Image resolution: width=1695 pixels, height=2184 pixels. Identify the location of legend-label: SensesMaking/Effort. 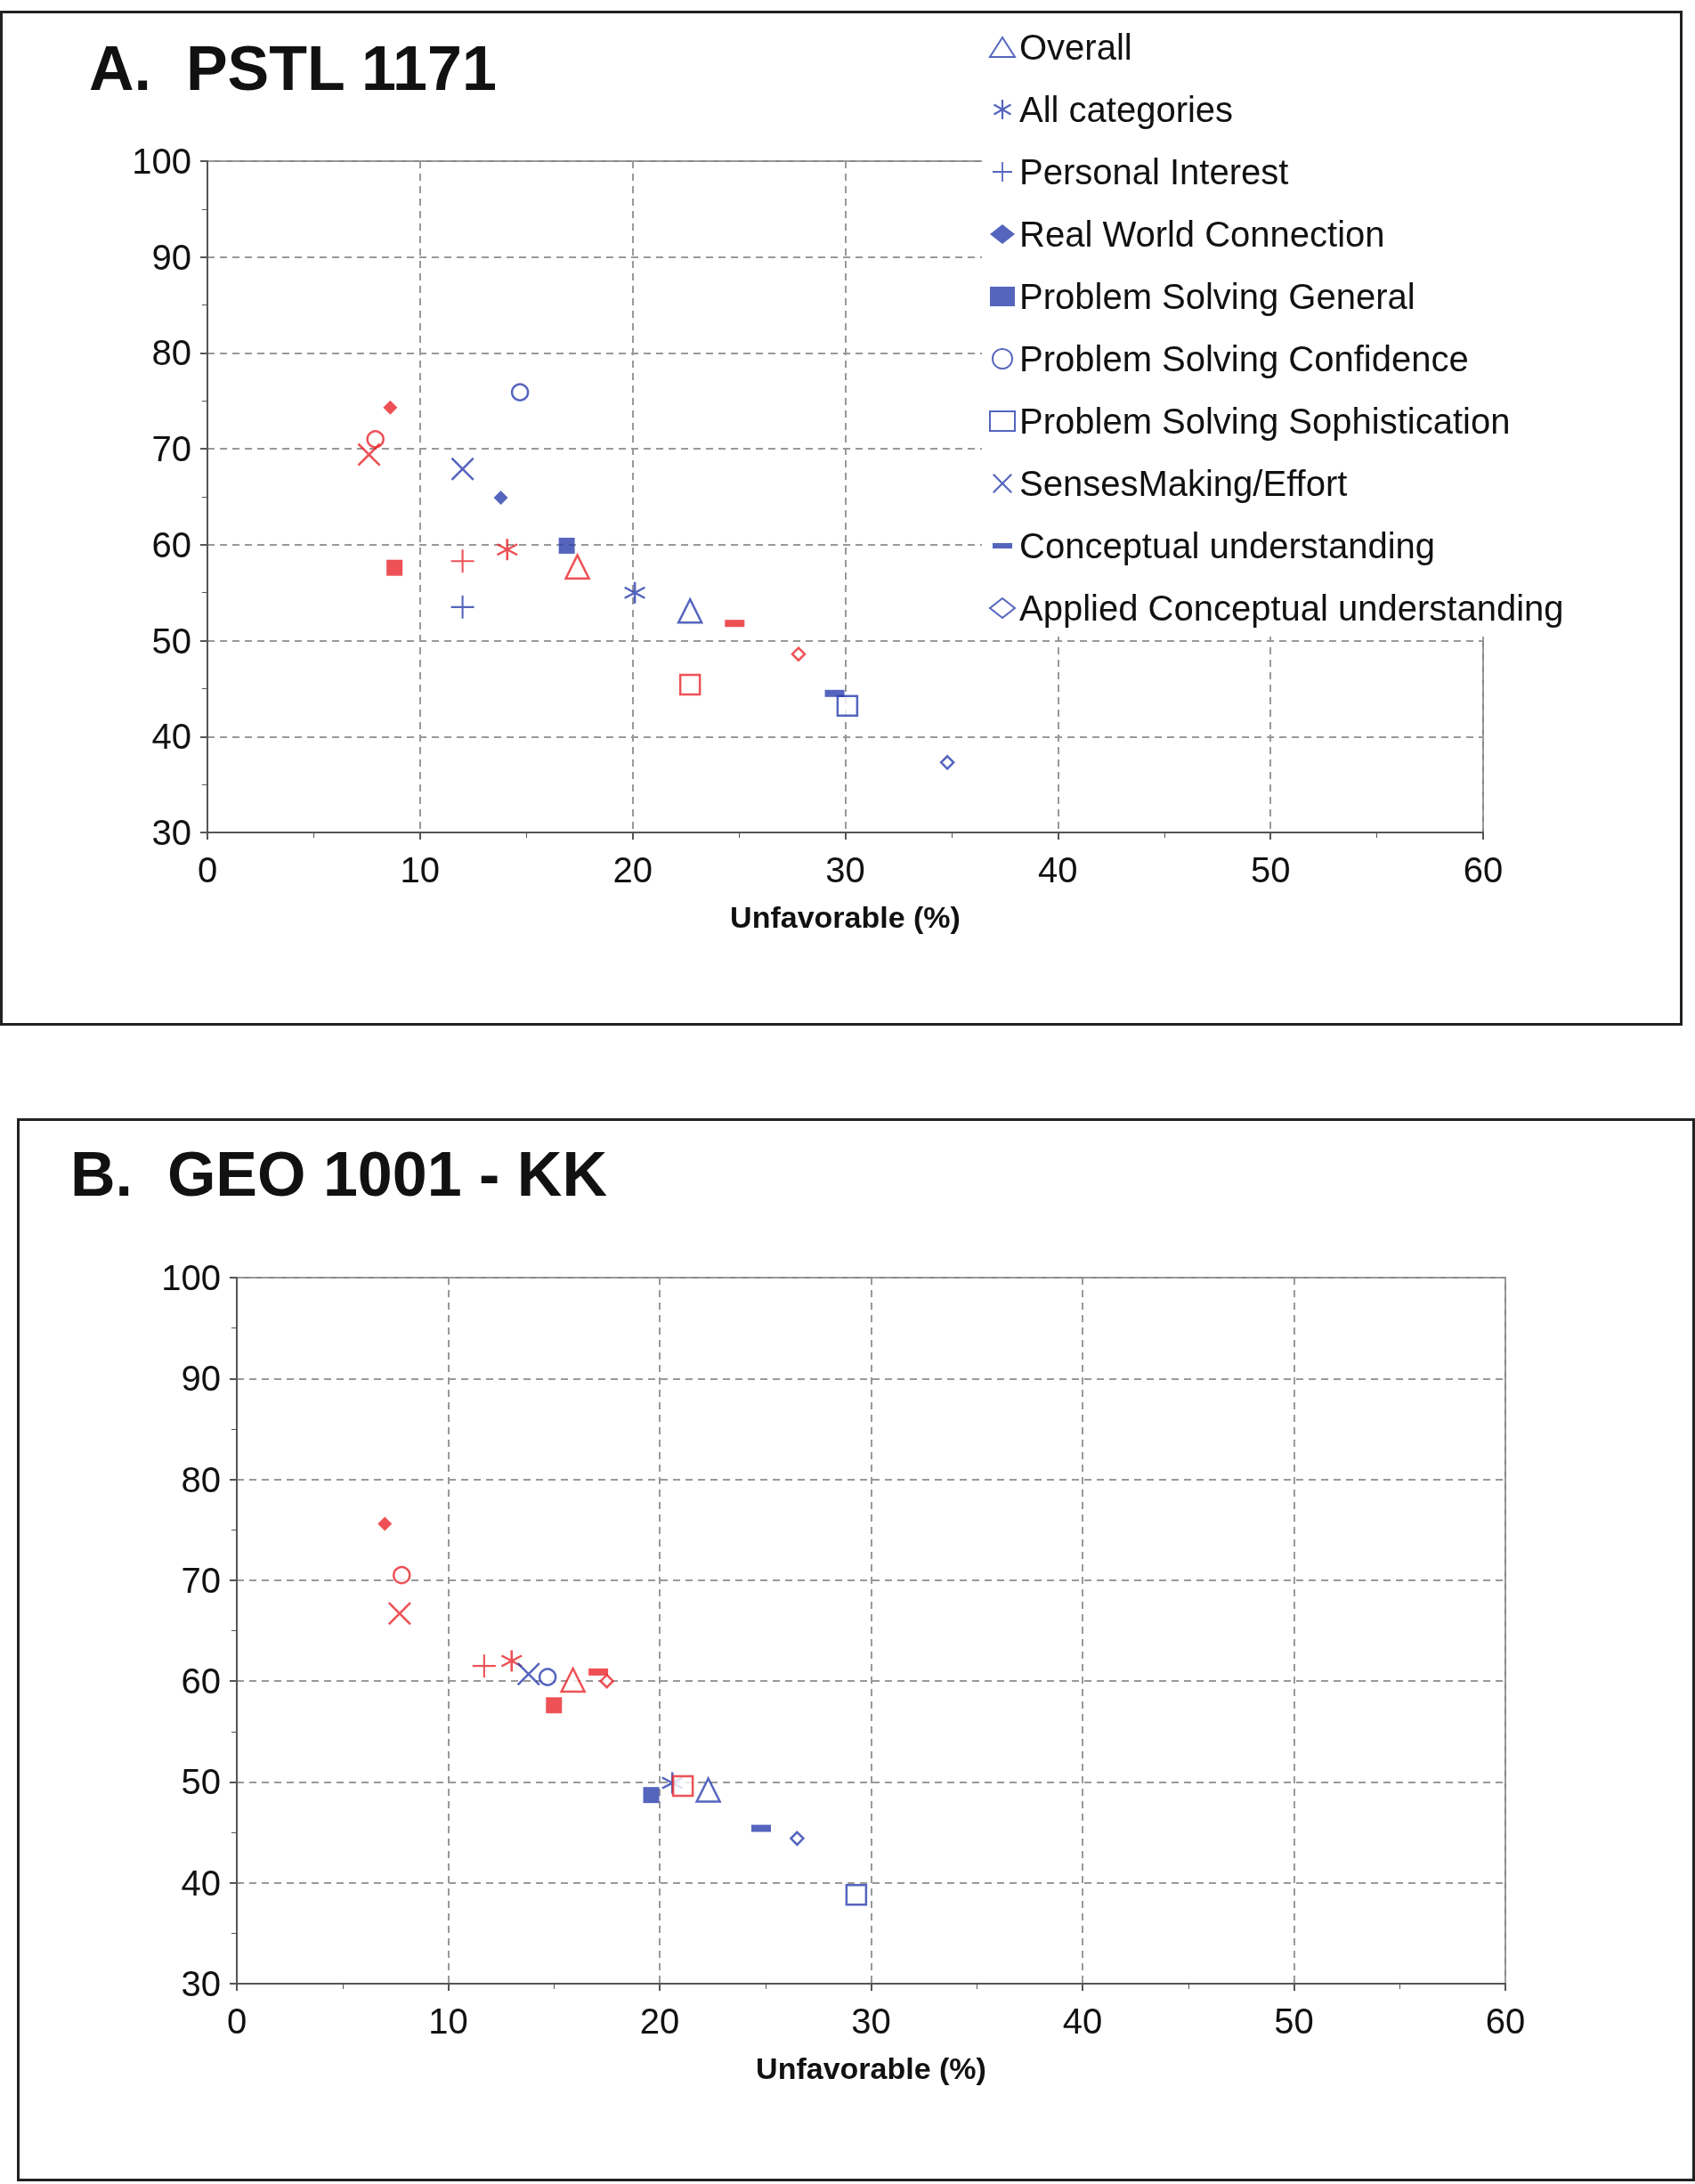
(1183, 484).